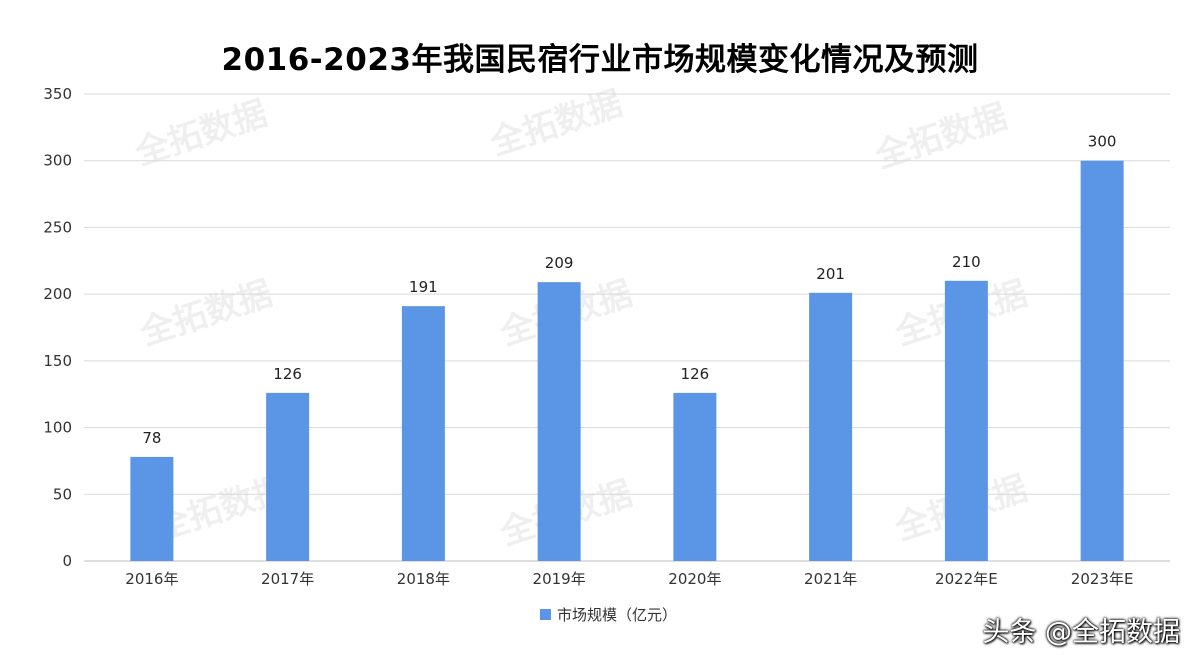 This screenshot has height=661, width=1200. Describe the element at coordinates (287, 579) in the screenshot. I see `x-tick-label: 2017年` at that location.